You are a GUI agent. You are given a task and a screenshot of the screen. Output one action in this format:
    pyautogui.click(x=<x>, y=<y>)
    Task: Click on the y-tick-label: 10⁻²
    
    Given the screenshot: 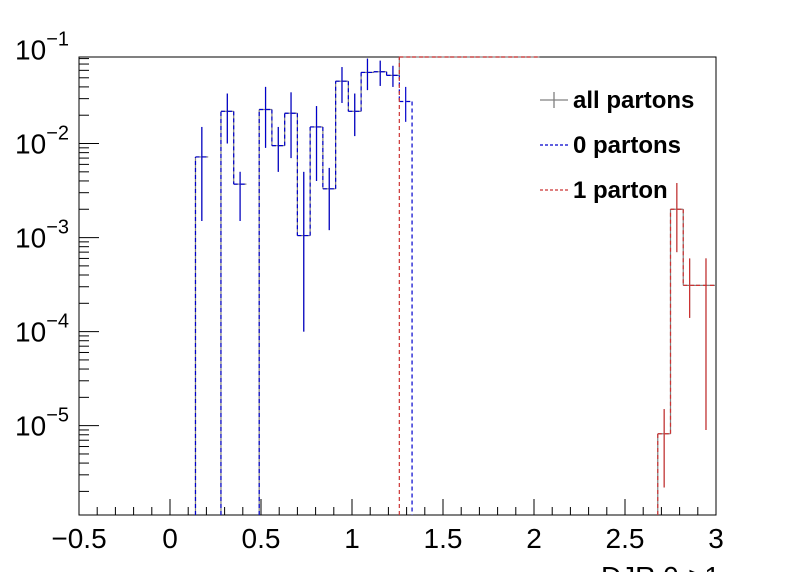 What is the action you would take?
    pyautogui.click(x=42, y=141)
    